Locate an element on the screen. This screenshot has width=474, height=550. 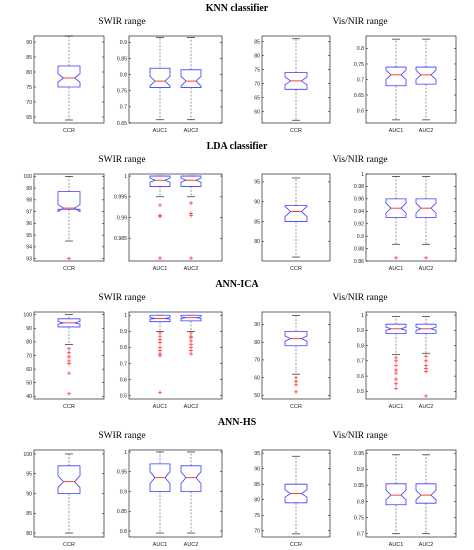
y-tick-label: 99 is located at coordinates (29, 189).